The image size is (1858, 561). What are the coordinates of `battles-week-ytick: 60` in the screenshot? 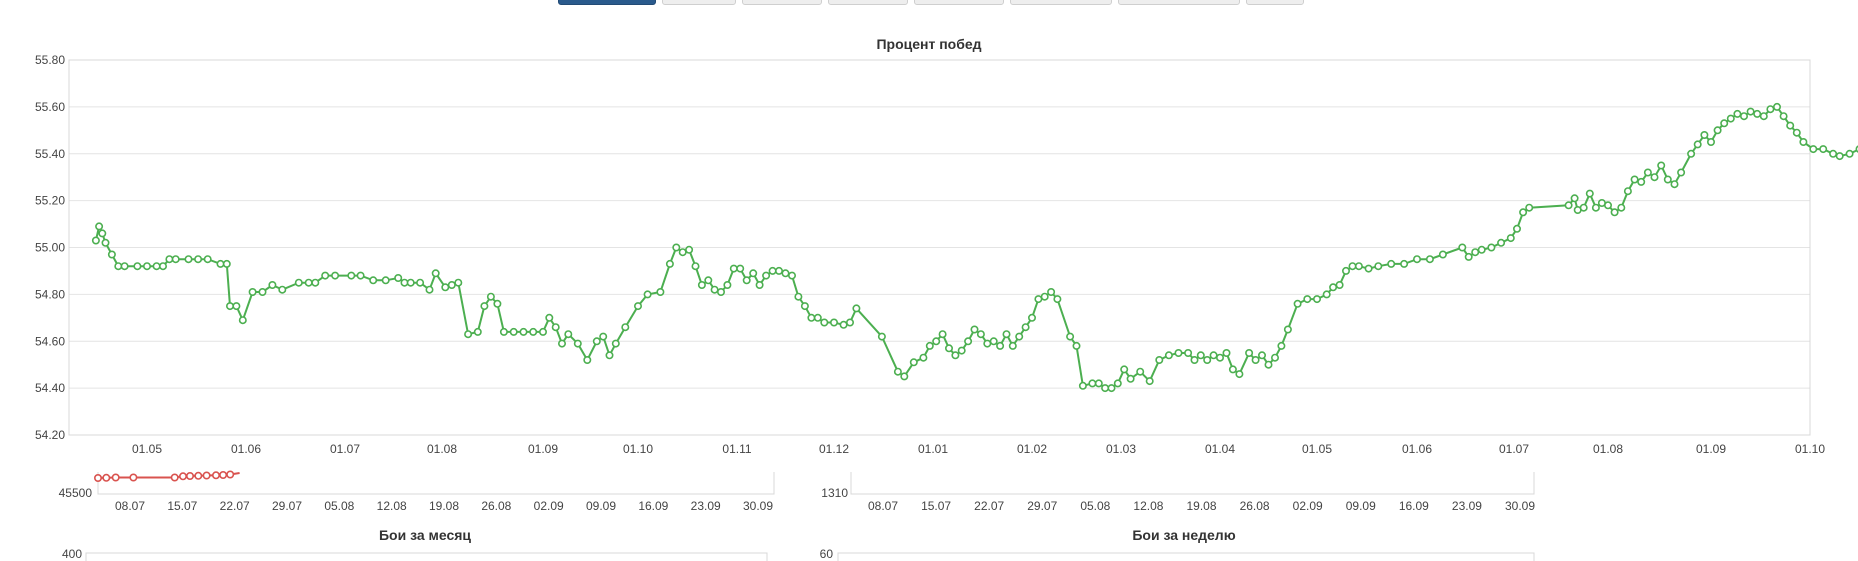 It's located at (827, 554).